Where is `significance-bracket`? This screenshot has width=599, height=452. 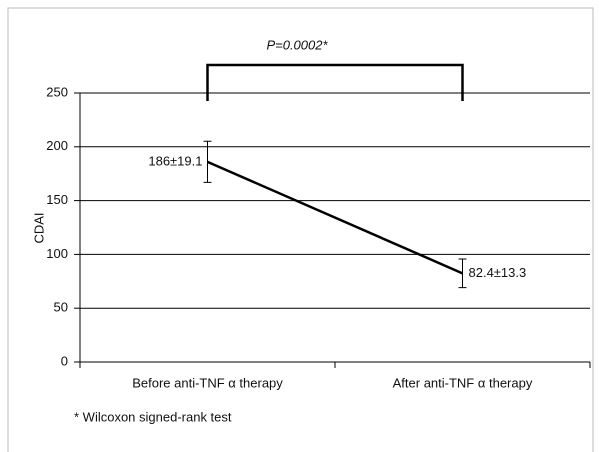
significance-bracket is located at coordinates (335, 82).